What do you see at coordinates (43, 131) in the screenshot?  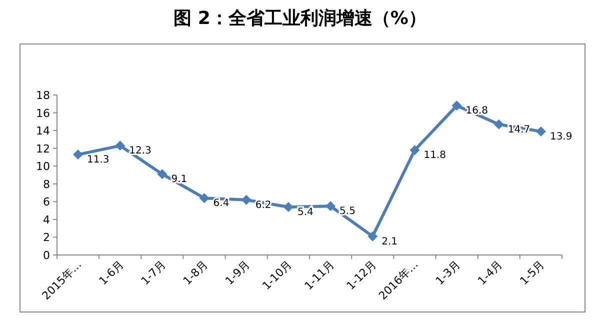 I see `y-tick-label: 14` at bounding box center [43, 131].